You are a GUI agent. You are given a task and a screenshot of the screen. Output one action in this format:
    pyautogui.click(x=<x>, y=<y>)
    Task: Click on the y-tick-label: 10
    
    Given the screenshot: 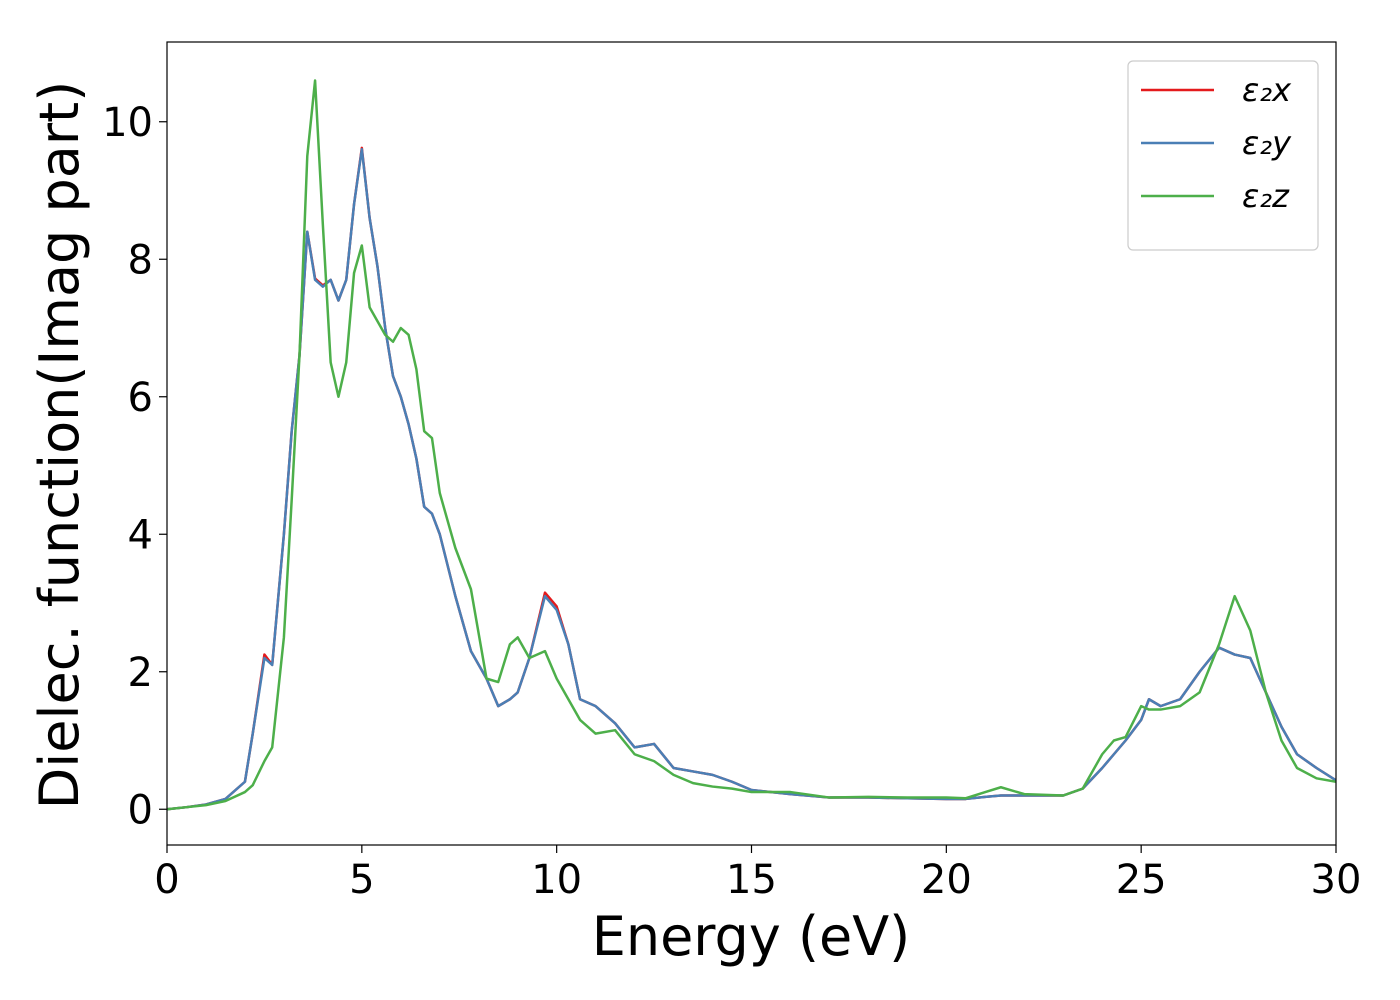 What is the action you would take?
    pyautogui.click(x=127, y=123)
    